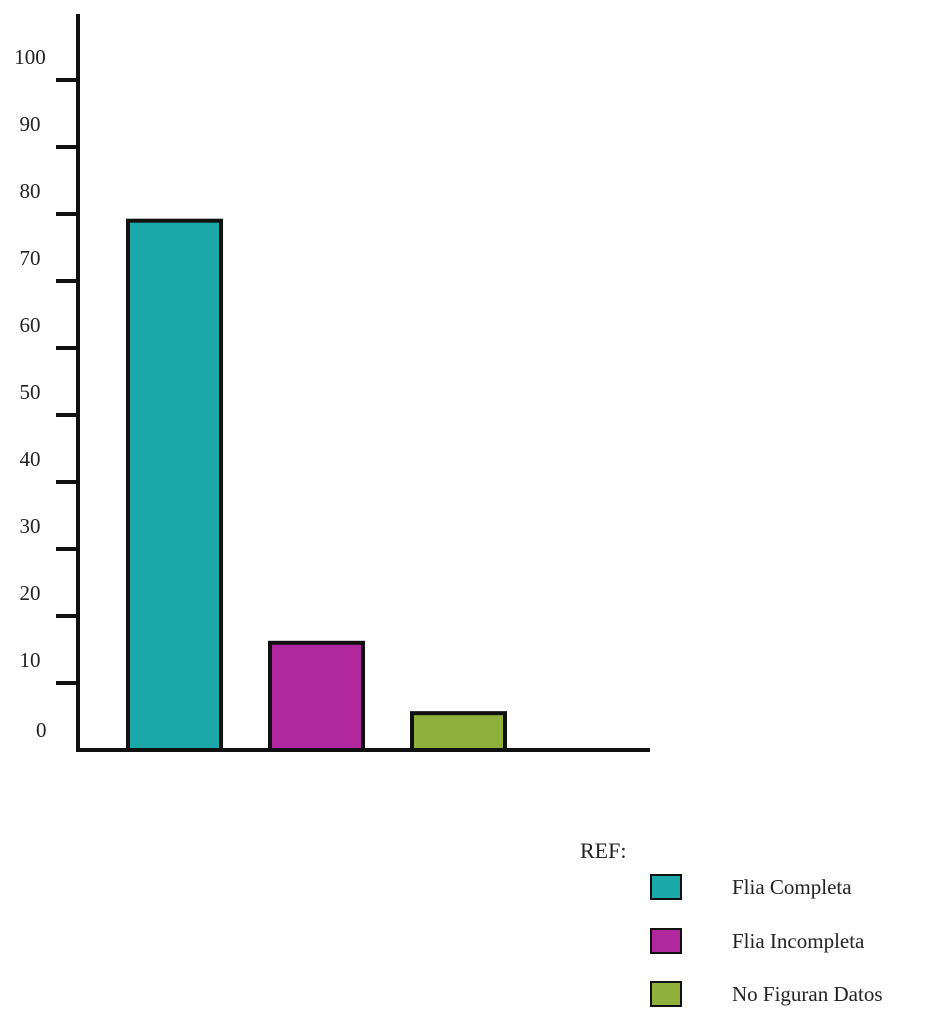  What do you see at coordinates (174, 485) in the screenshot?
I see `bar-flia-completa` at bounding box center [174, 485].